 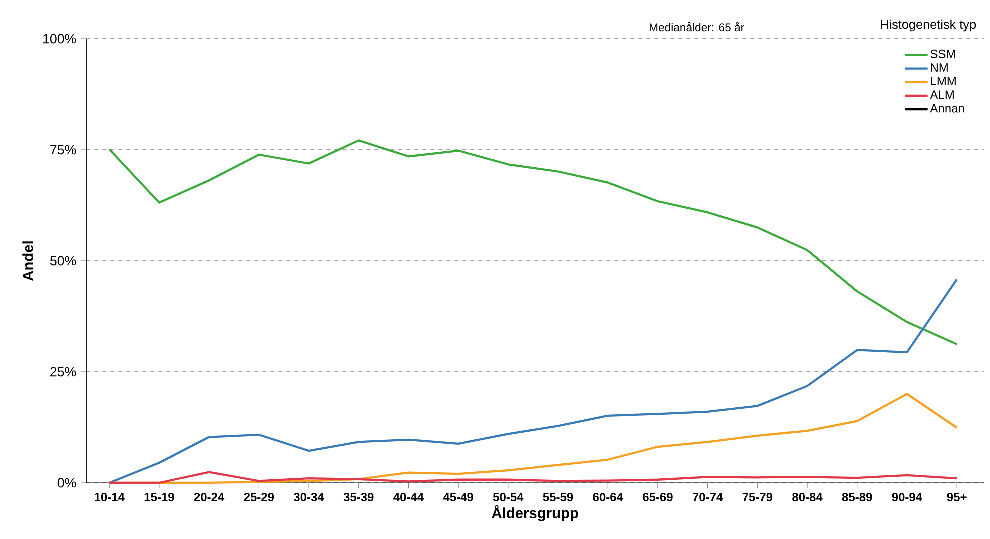 I want to click on x-tick-label: 85-89, so click(x=857, y=497).